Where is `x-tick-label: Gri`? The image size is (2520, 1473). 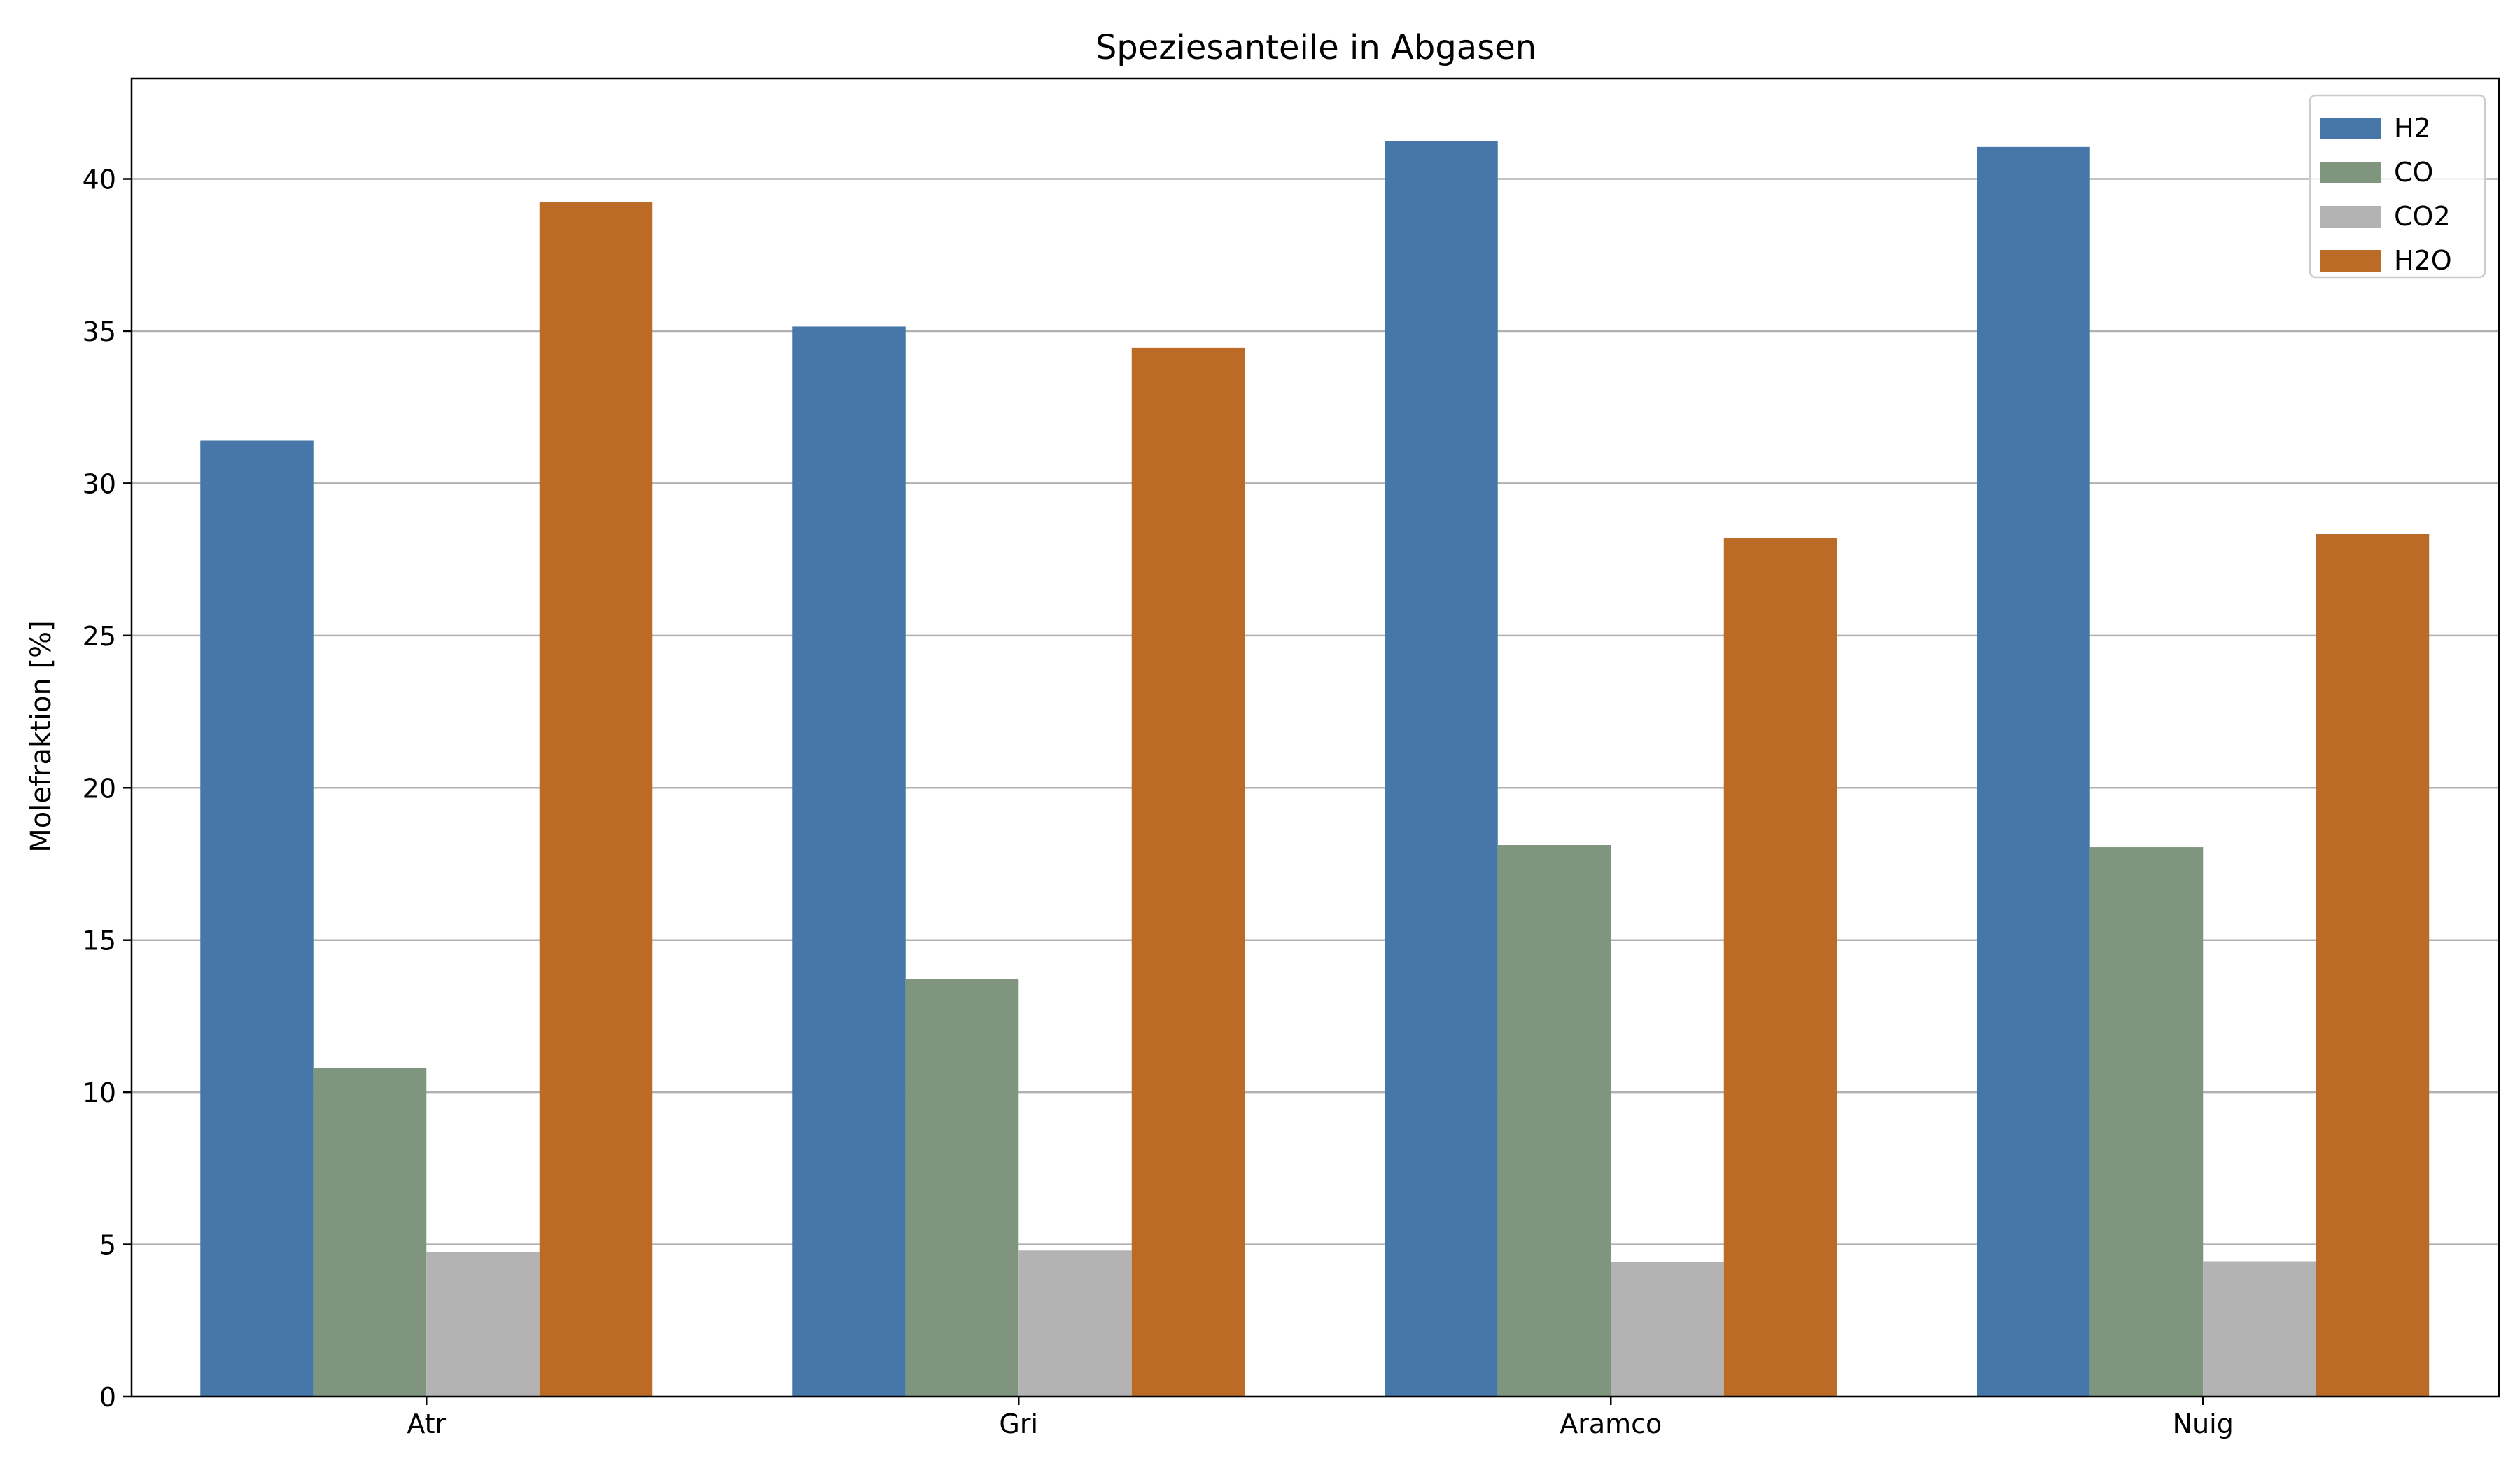 x-tick-label: Gri is located at coordinates (1018, 1424).